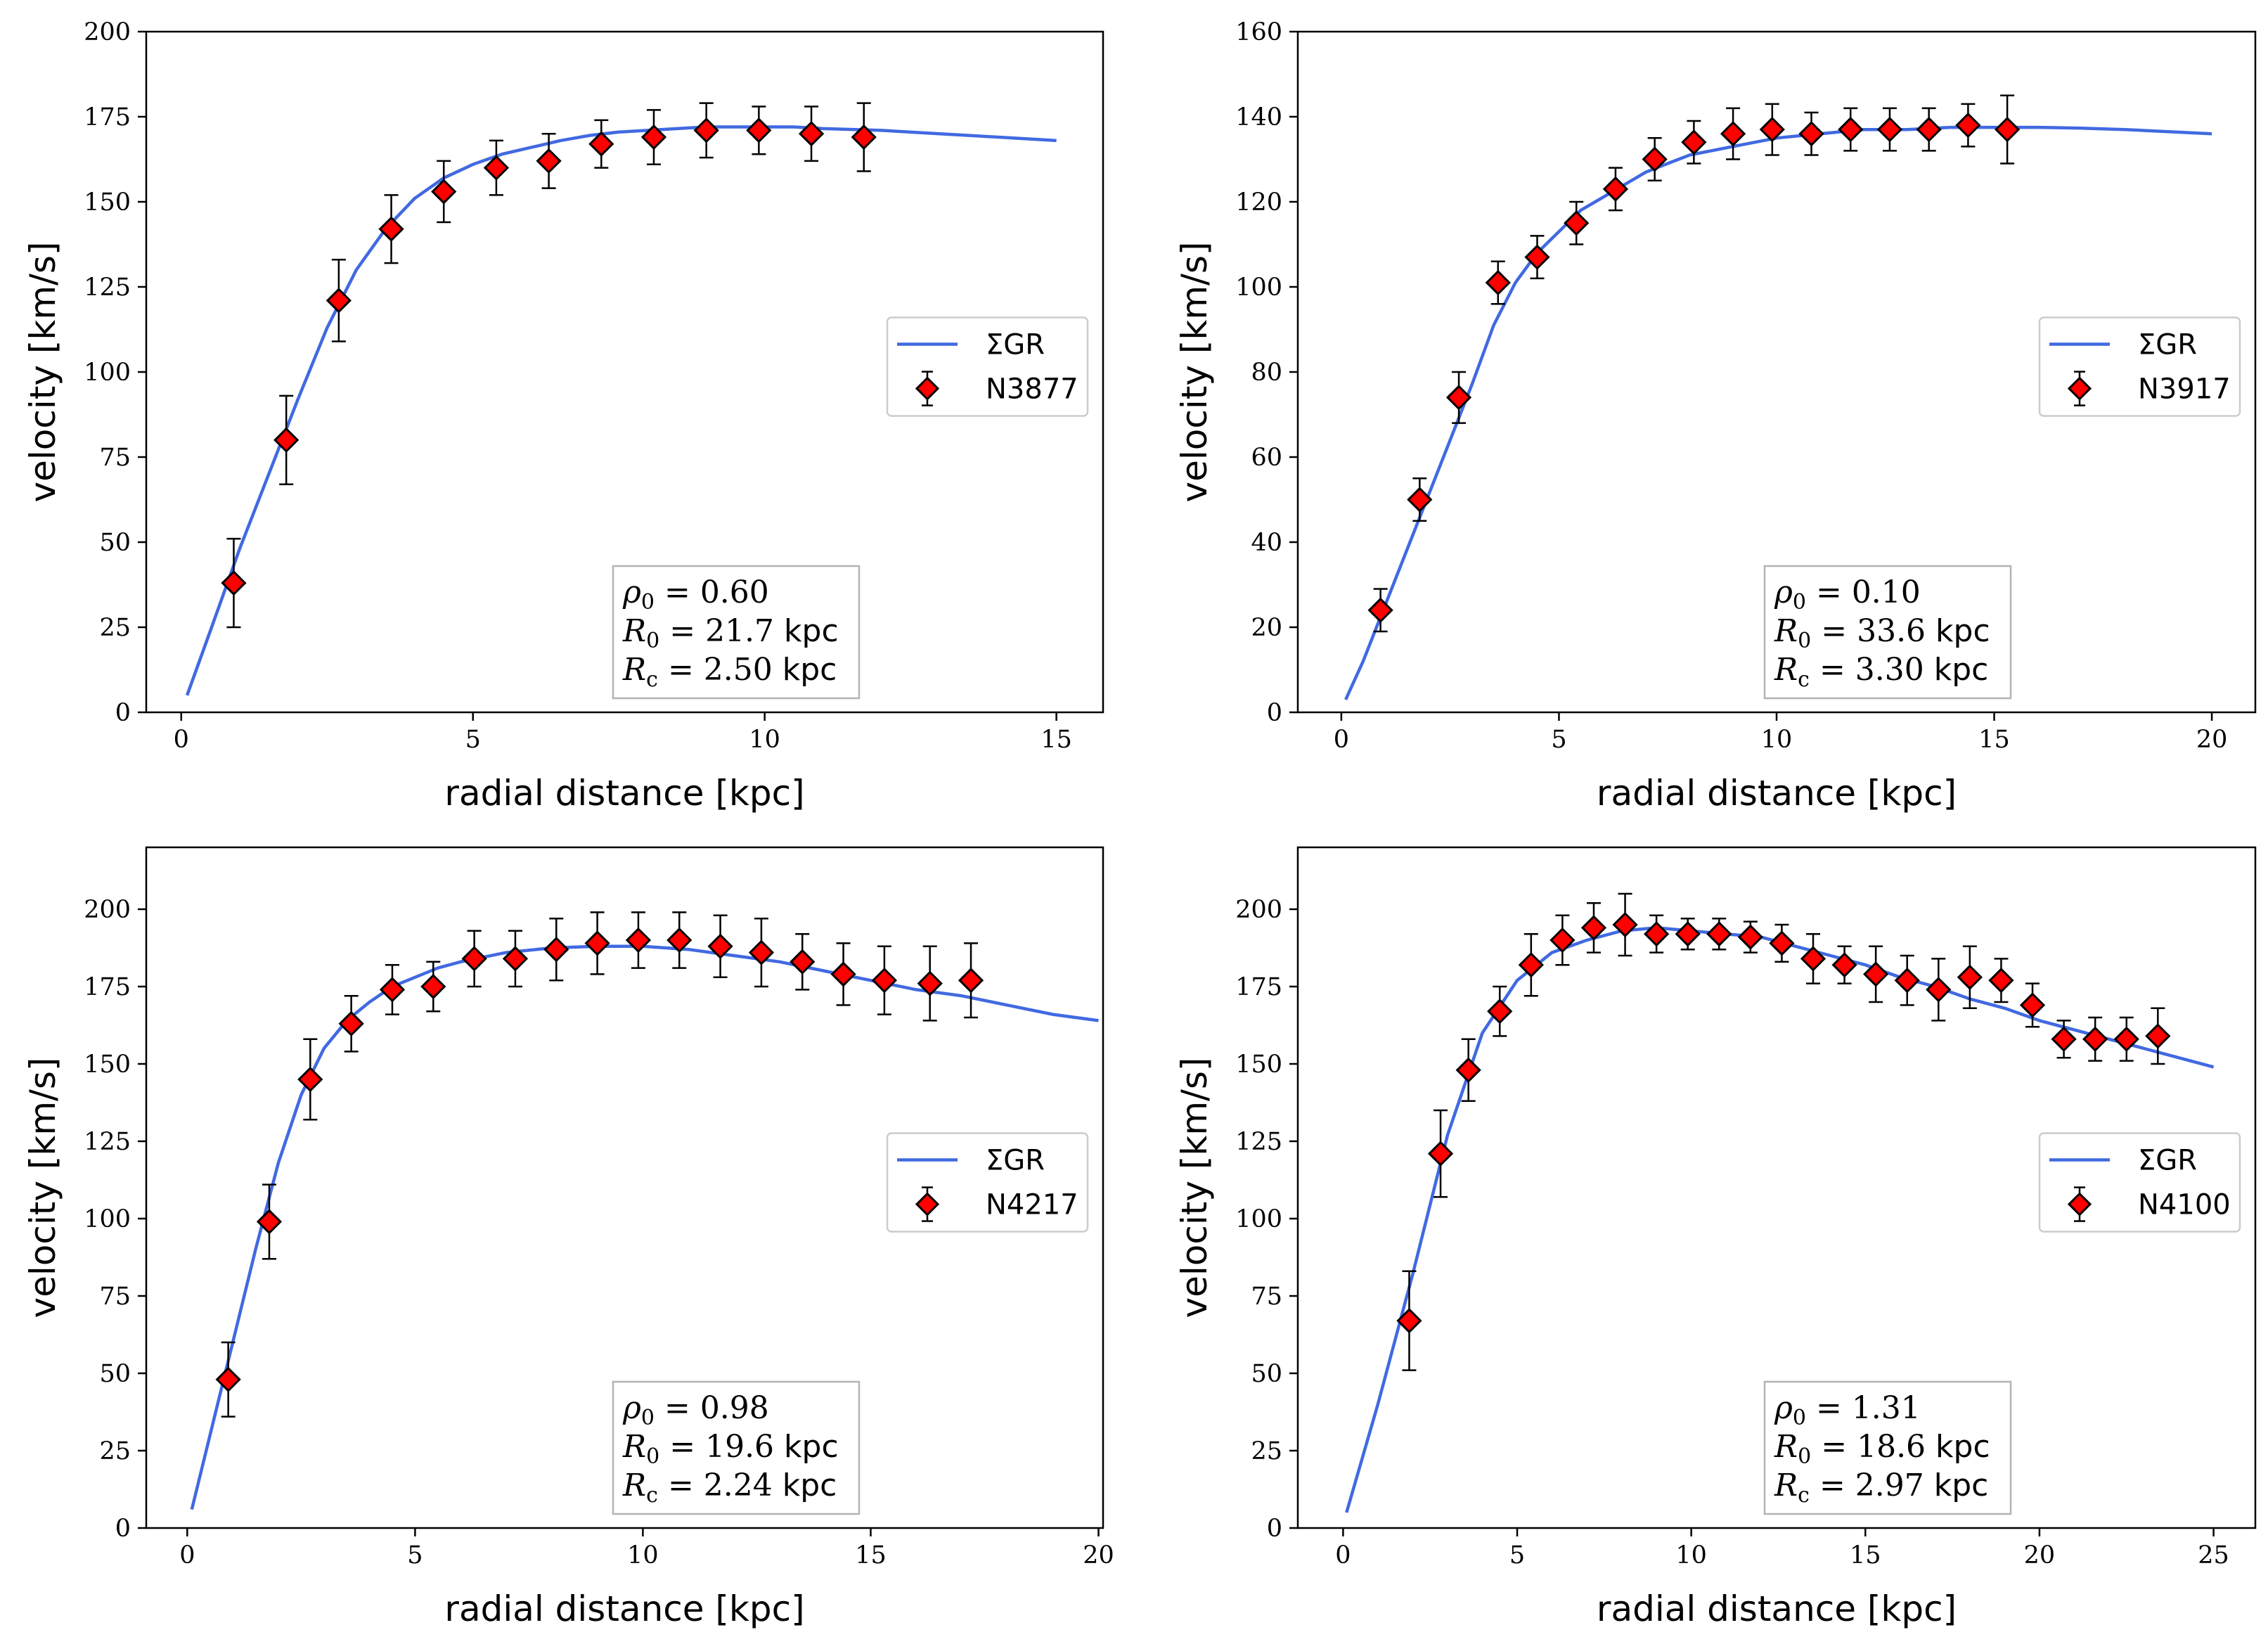 The image size is (2268, 1637). I want to click on y-tick-label: 40, so click(1266, 543).